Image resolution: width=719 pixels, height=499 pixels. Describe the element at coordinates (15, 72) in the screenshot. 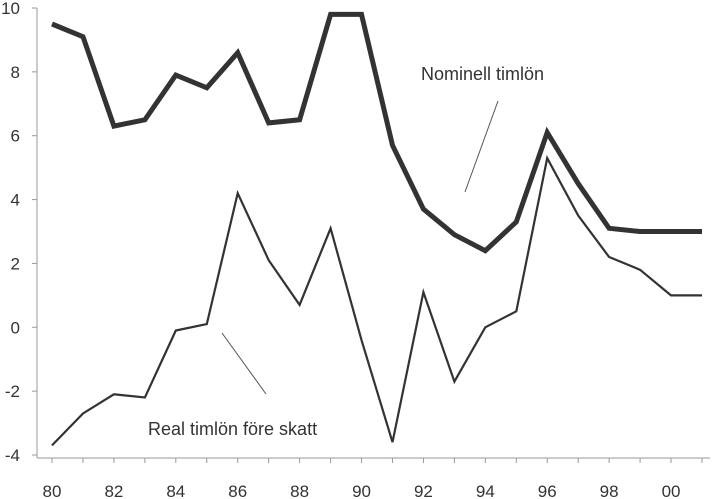

I see `y-tick-label: 8` at that location.